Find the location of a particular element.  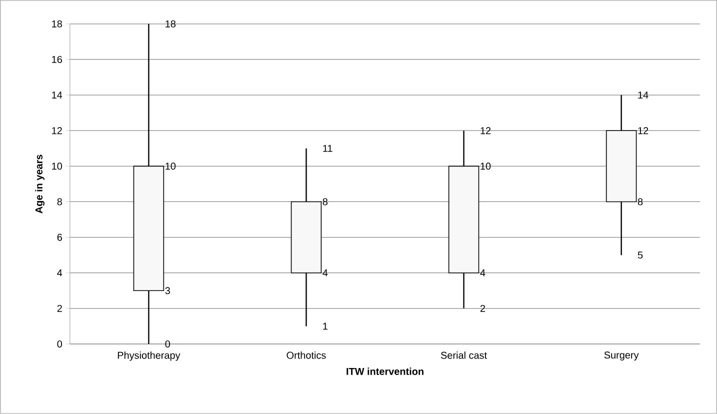

y-tick-label: 4 is located at coordinates (59, 272).